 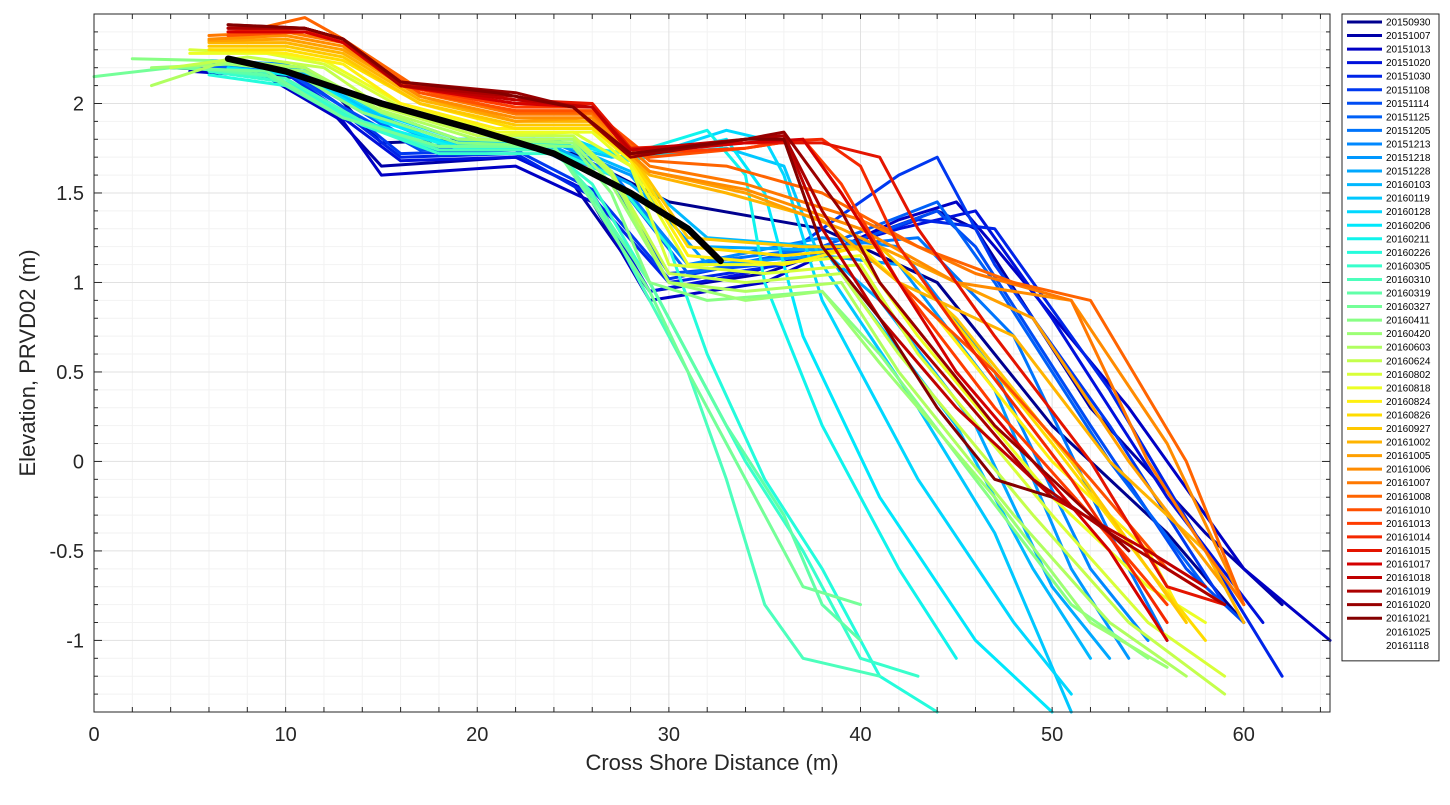 I want to click on y-tick-label: -1, so click(x=75, y=641).